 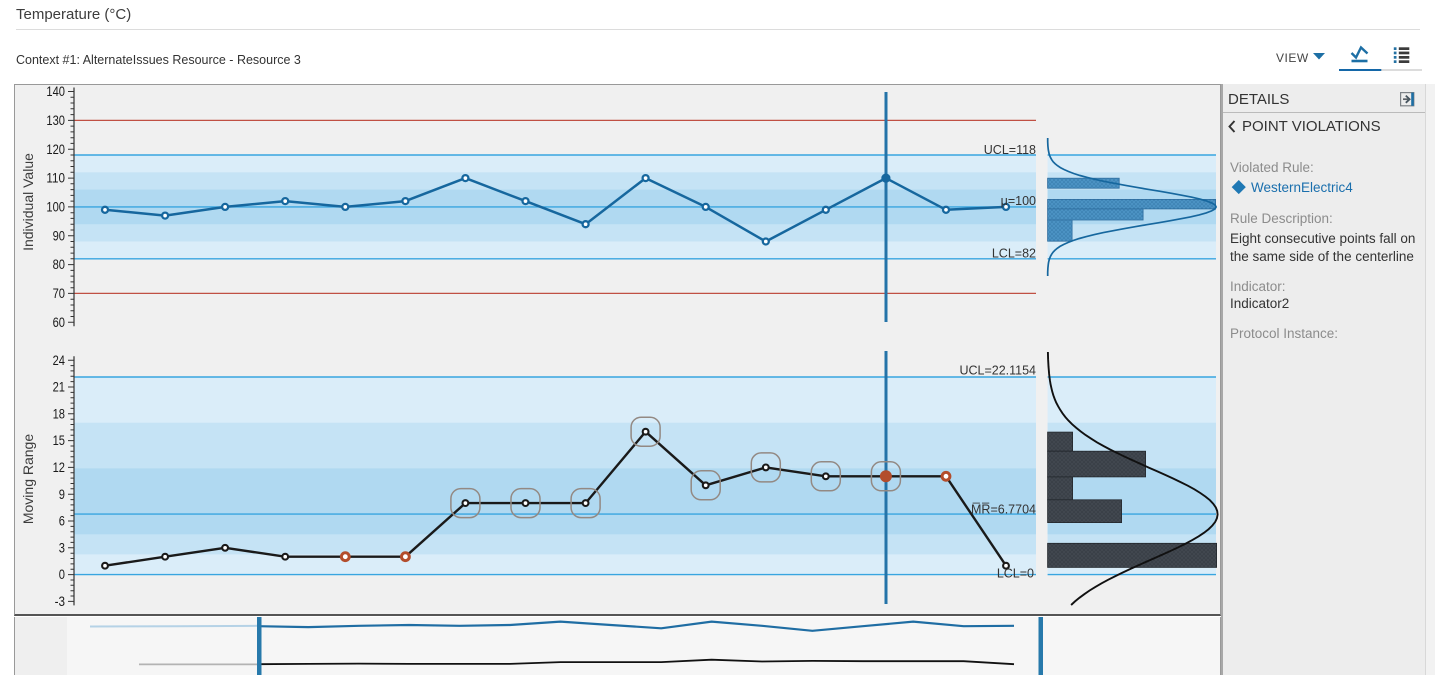 What do you see at coordinates (1018, 201) in the screenshot?
I see `svg-text: μ=100` at bounding box center [1018, 201].